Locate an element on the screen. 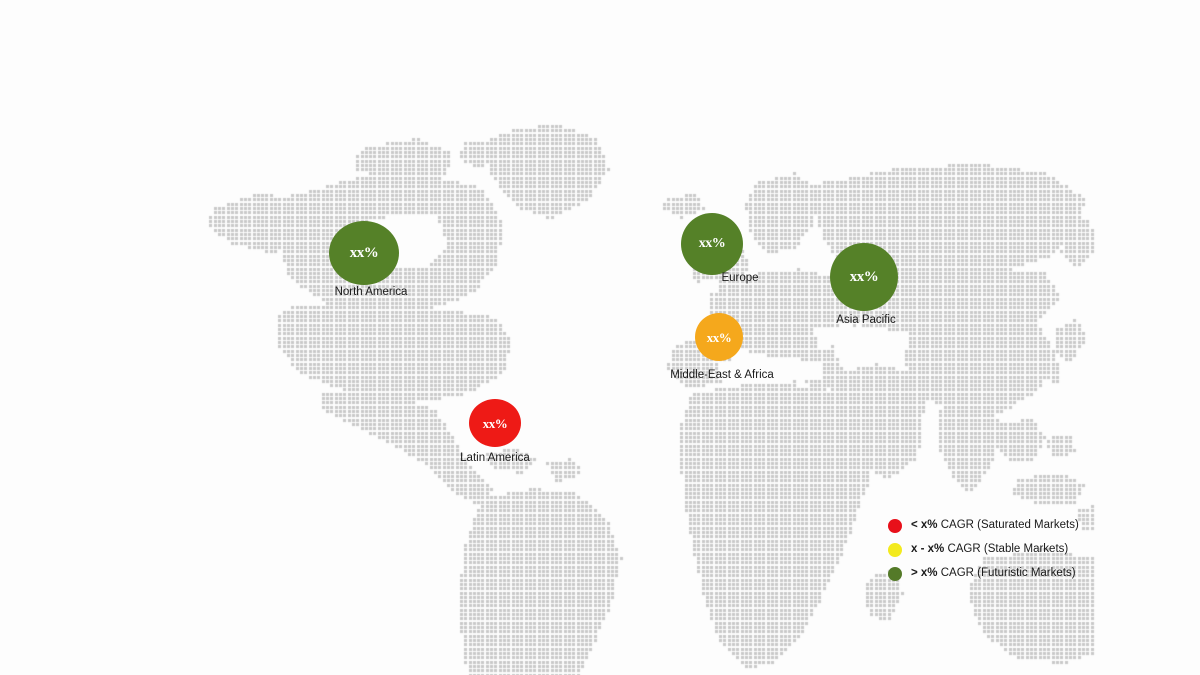 This screenshot has width=1200, height=675. region-label-middle-east-africa: Middle-East & Africa is located at coordinates (722, 375).